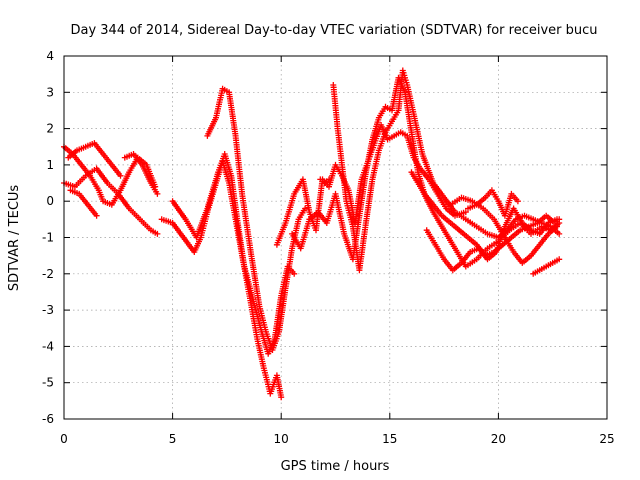 The image size is (640, 480). Describe the element at coordinates (389, 439) in the screenshot. I see `x-tick-label: 15` at that location.